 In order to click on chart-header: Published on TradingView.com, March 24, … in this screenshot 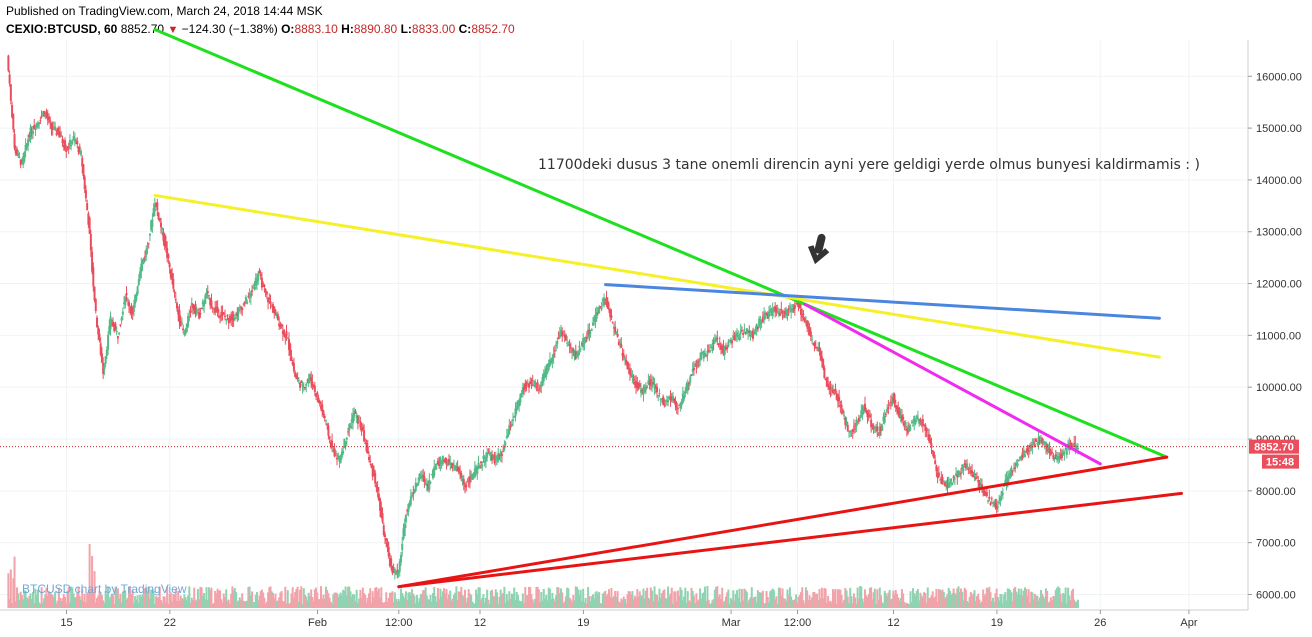, I will do `click(656, 20)`.